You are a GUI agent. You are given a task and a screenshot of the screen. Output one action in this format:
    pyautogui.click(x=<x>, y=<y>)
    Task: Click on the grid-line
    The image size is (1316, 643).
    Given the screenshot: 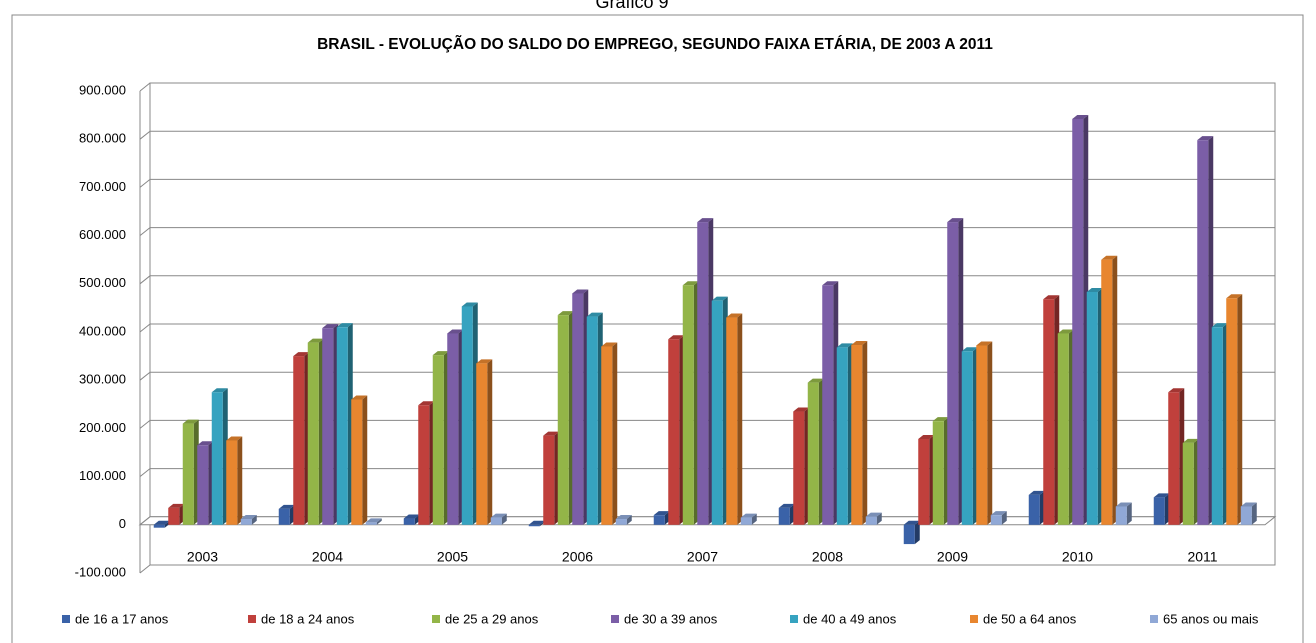 What is the action you would take?
    pyautogui.click(x=707, y=87)
    